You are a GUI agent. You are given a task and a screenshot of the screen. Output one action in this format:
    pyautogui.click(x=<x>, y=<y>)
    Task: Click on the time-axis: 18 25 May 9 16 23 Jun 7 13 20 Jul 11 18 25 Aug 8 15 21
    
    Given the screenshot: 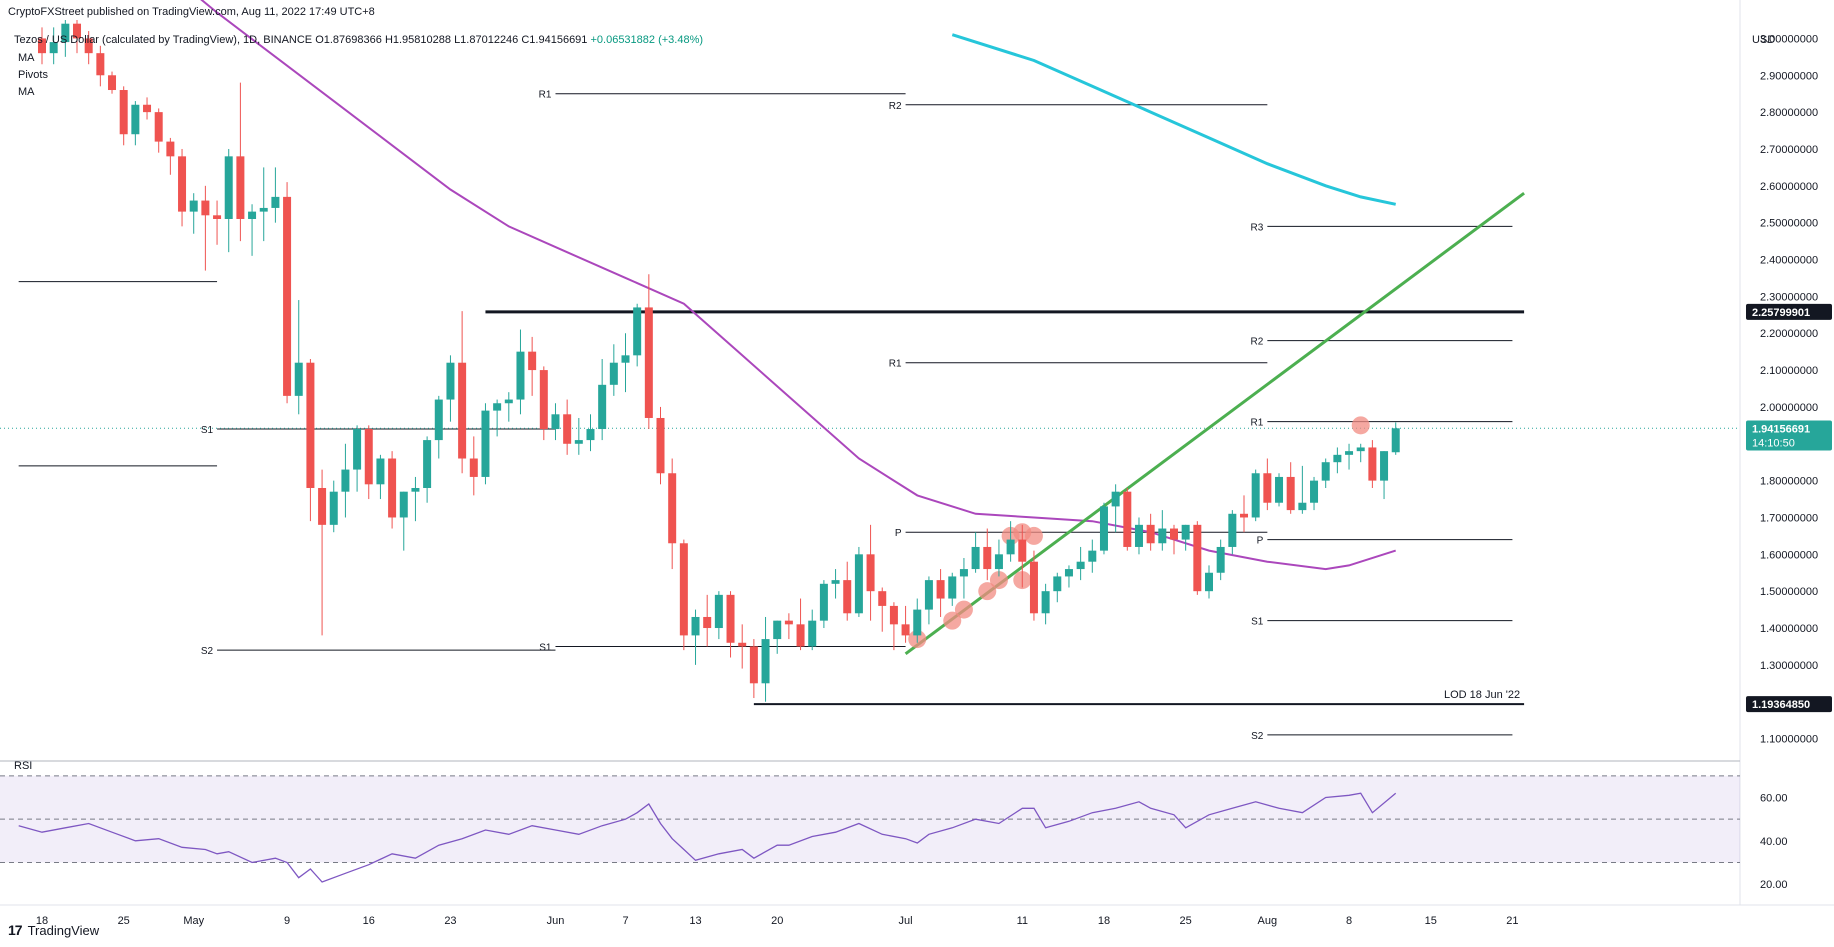 What is the action you would take?
    pyautogui.click(x=777, y=921)
    